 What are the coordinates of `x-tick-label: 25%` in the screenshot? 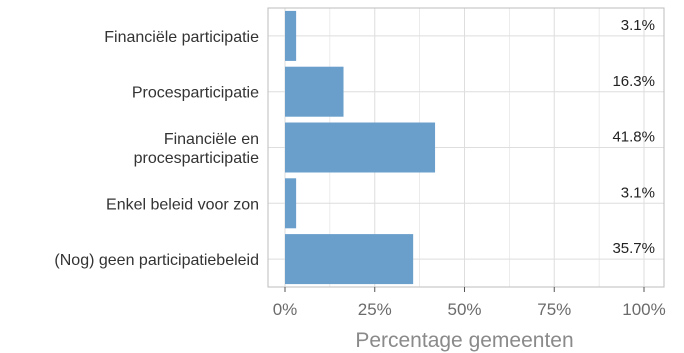 It's located at (375, 309).